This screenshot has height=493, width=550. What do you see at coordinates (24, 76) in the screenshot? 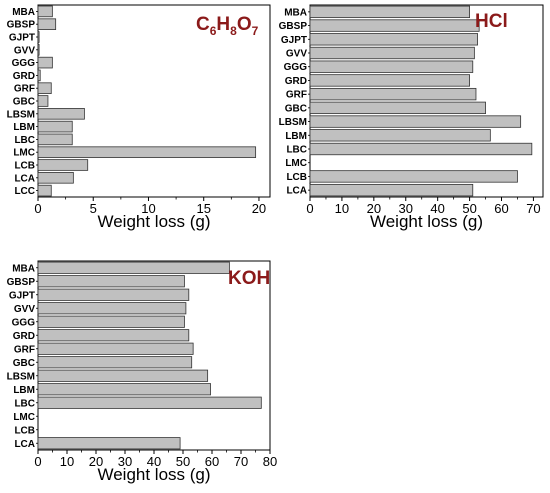
I see `category-label: GRD` at bounding box center [24, 76].